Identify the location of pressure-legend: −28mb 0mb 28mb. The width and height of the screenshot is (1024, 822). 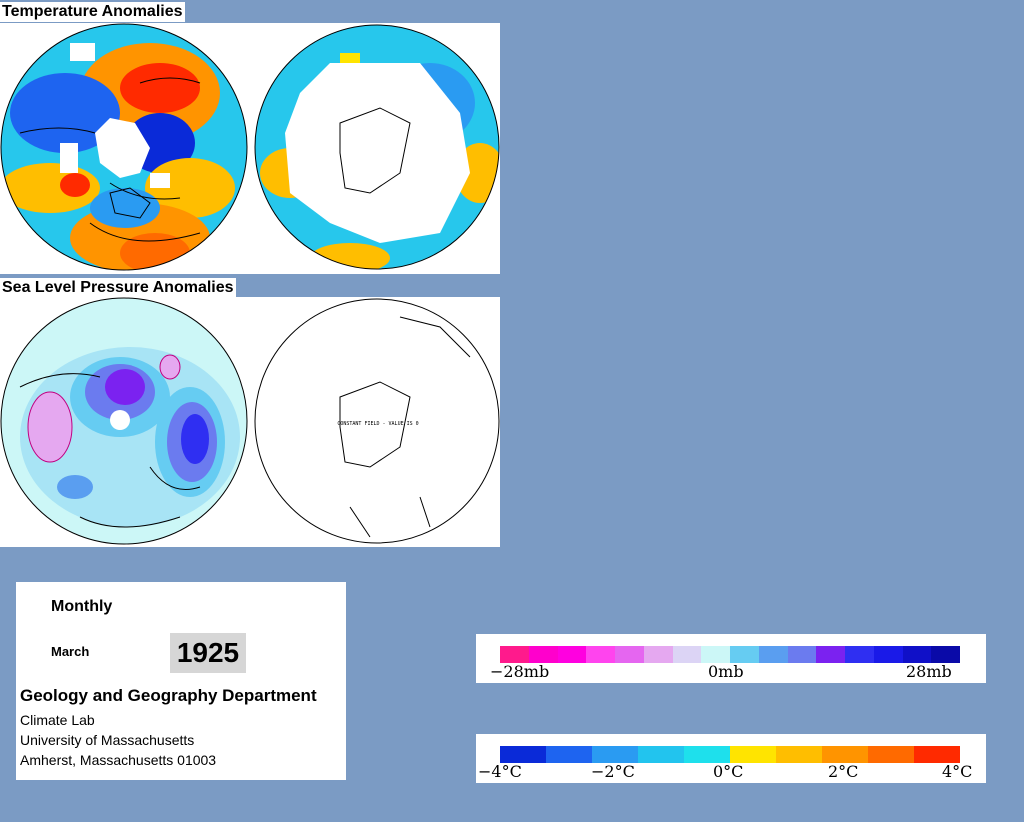
(731, 658).